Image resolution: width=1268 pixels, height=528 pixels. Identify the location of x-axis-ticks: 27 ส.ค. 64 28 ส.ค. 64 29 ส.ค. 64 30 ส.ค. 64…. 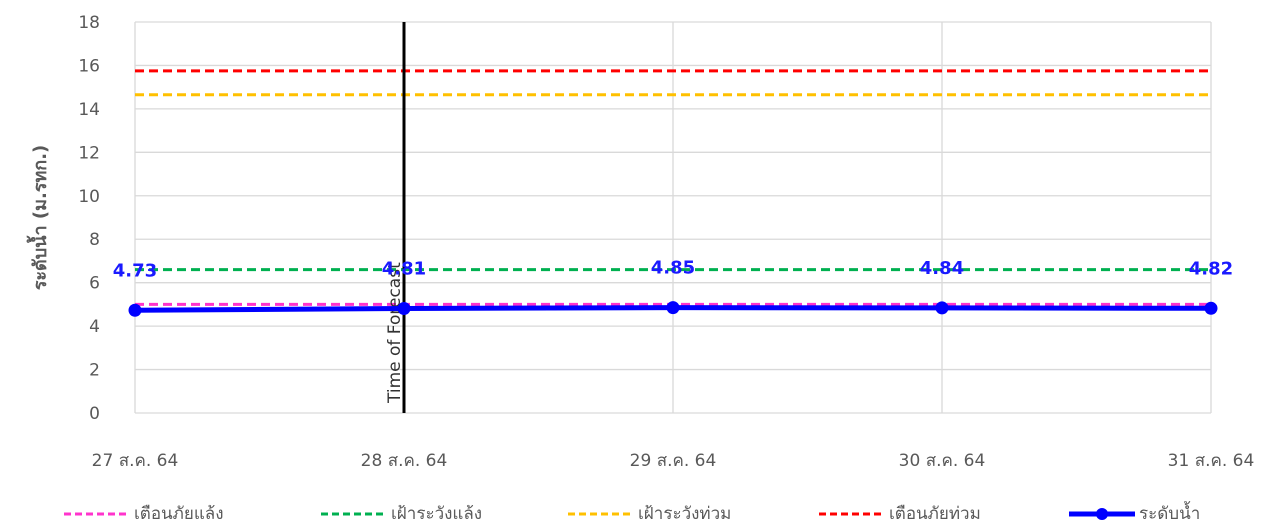
(673, 461).